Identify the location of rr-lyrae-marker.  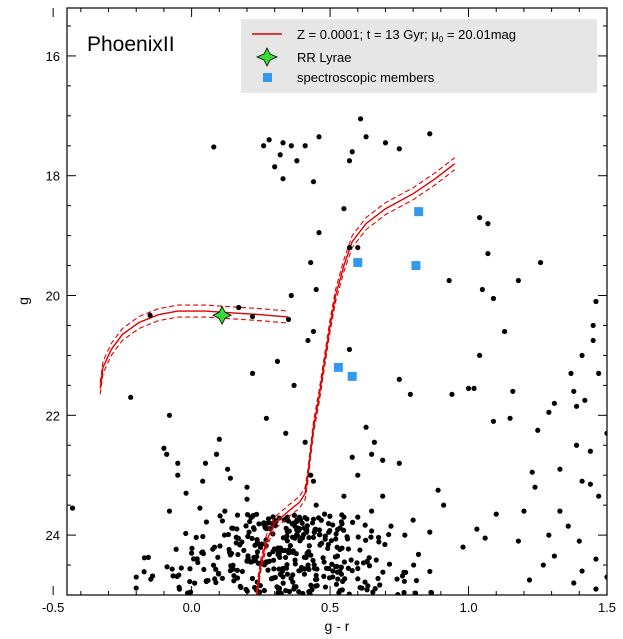
(222, 315).